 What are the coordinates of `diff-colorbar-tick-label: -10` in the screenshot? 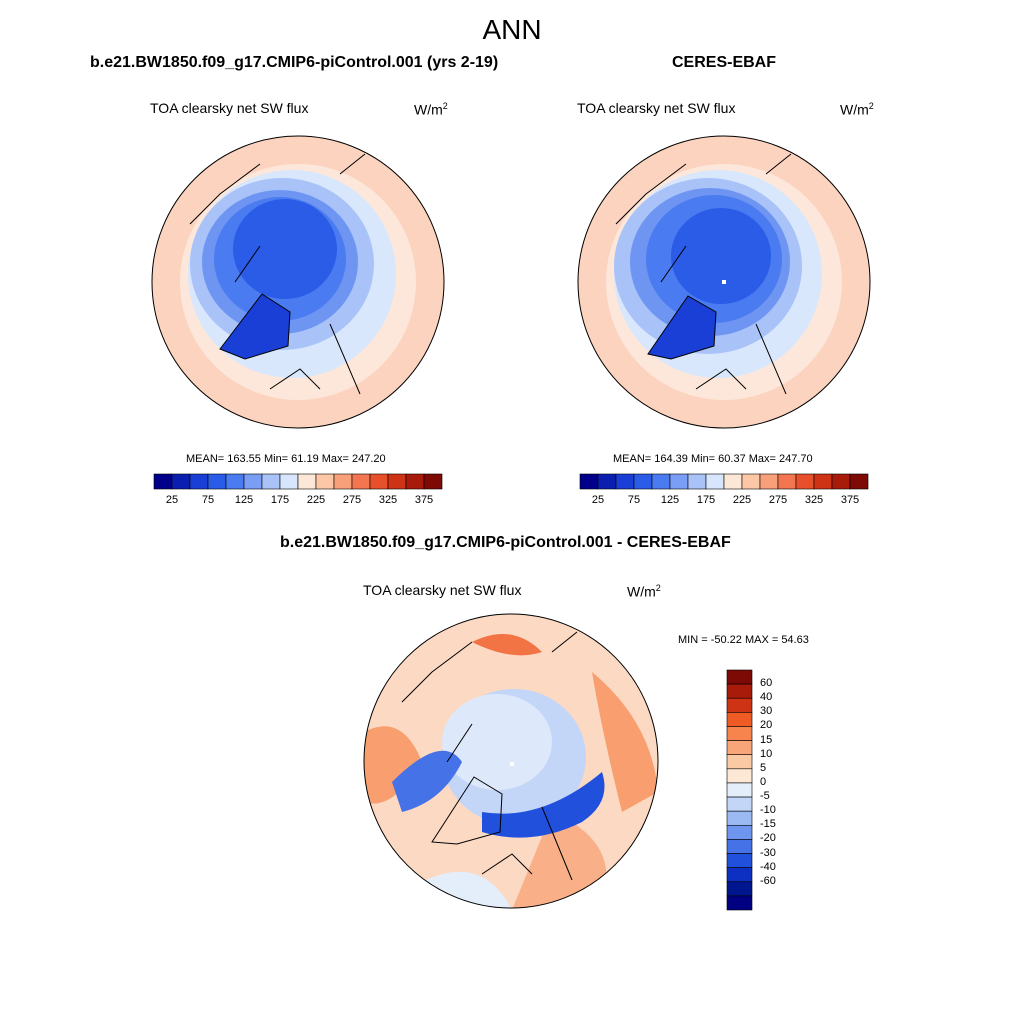 It's located at (768, 810).